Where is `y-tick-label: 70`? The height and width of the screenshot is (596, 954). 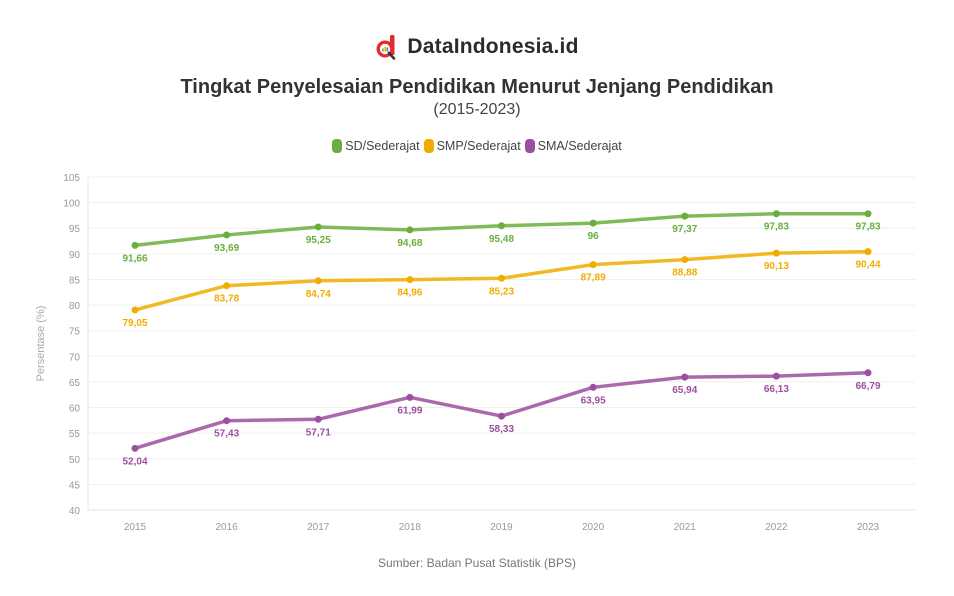 y-tick-label: 70 is located at coordinates (75, 357).